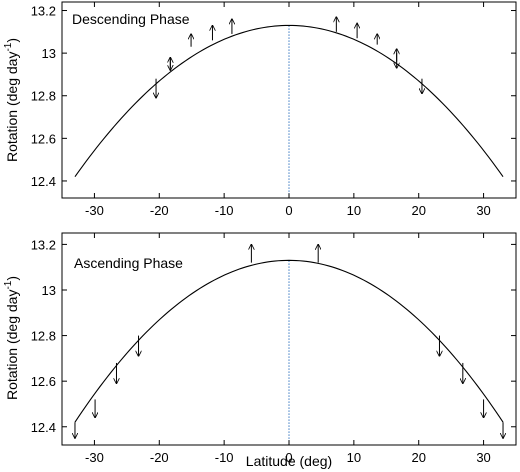 This screenshot has height=472, width=520. I want to click on panel-title: Ascending Phase, so click(128, 263).